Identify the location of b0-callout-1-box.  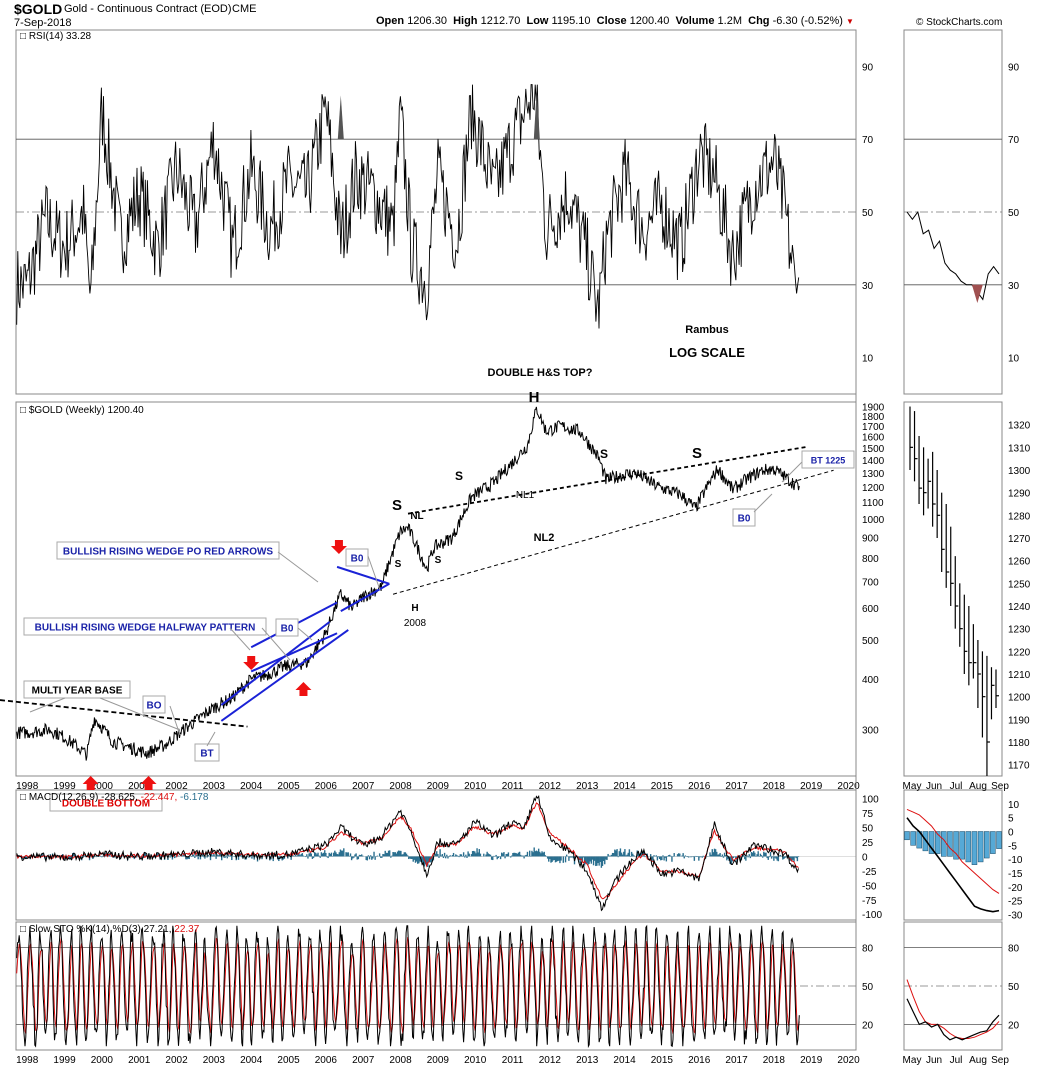
(287, 627).